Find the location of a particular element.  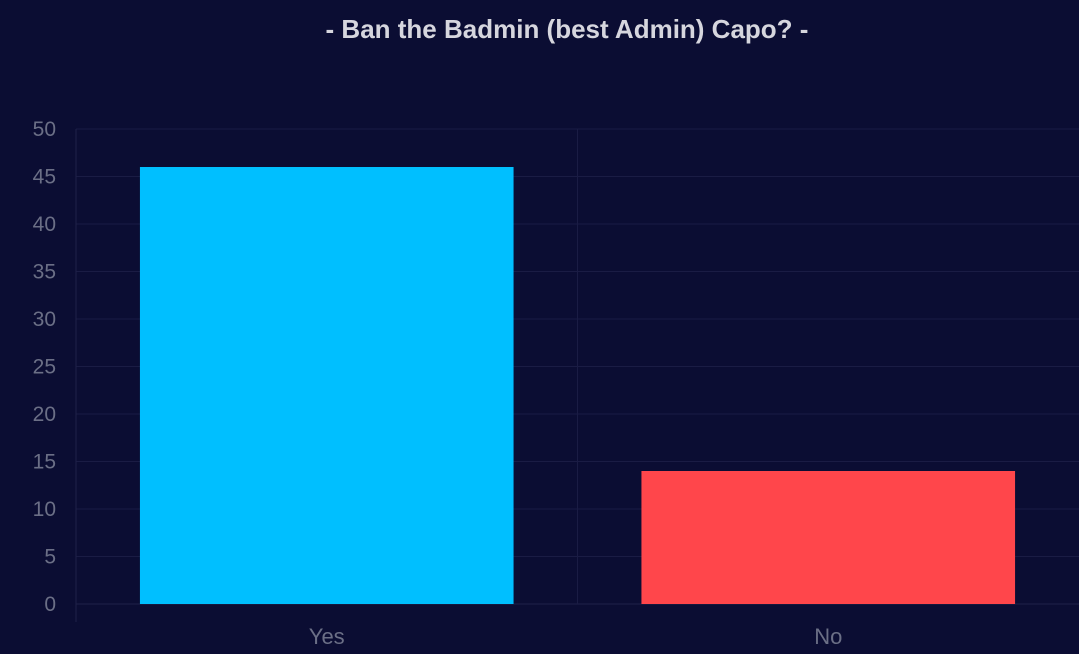

y-tick-label: 30 is located at coordinates (44, 319).